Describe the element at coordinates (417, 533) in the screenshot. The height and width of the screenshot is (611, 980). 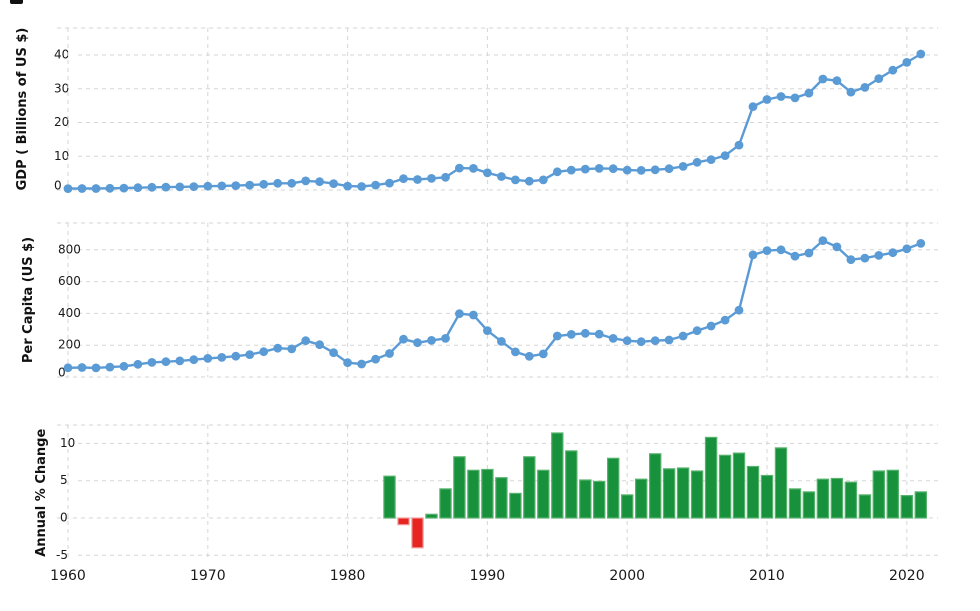
I see `growth-bar-negative` at that location.